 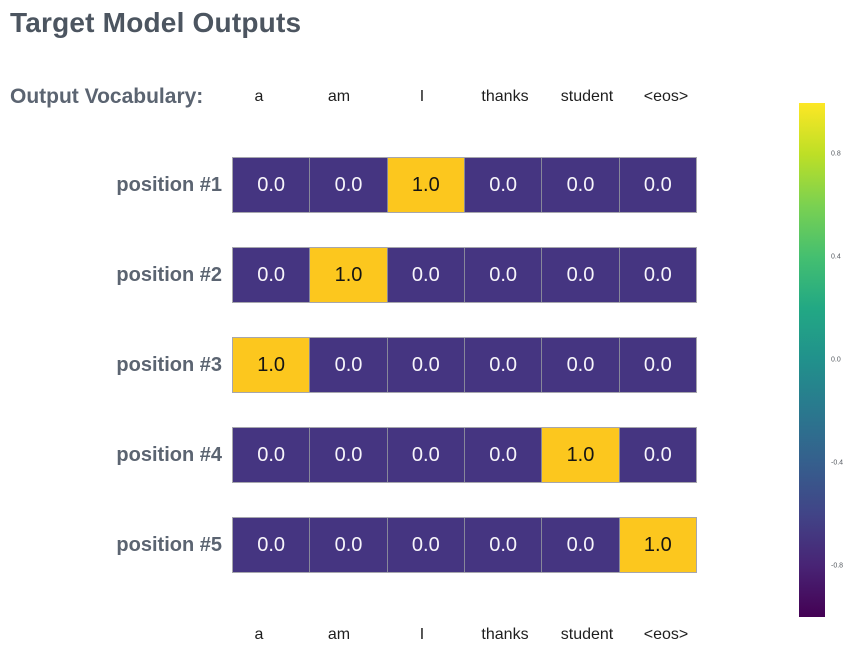 What do you see at coordinates (836, 360) in the screenshot?
I see `colorbar-tick-label: 0.0` at bounding box center [836, 360].